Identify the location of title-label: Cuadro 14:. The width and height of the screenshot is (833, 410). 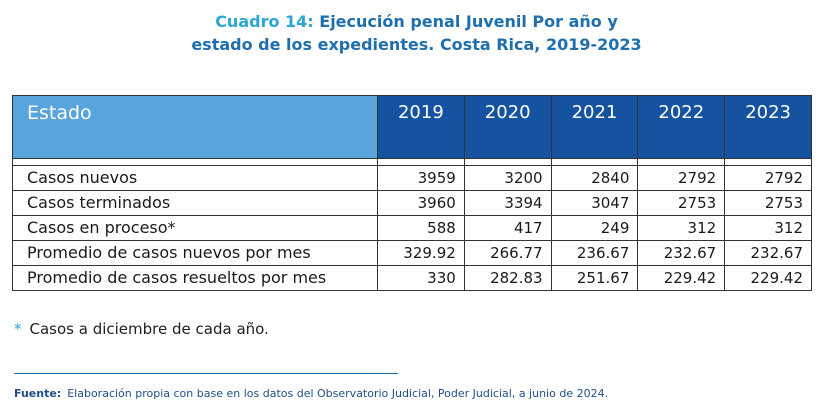
(264, 21).